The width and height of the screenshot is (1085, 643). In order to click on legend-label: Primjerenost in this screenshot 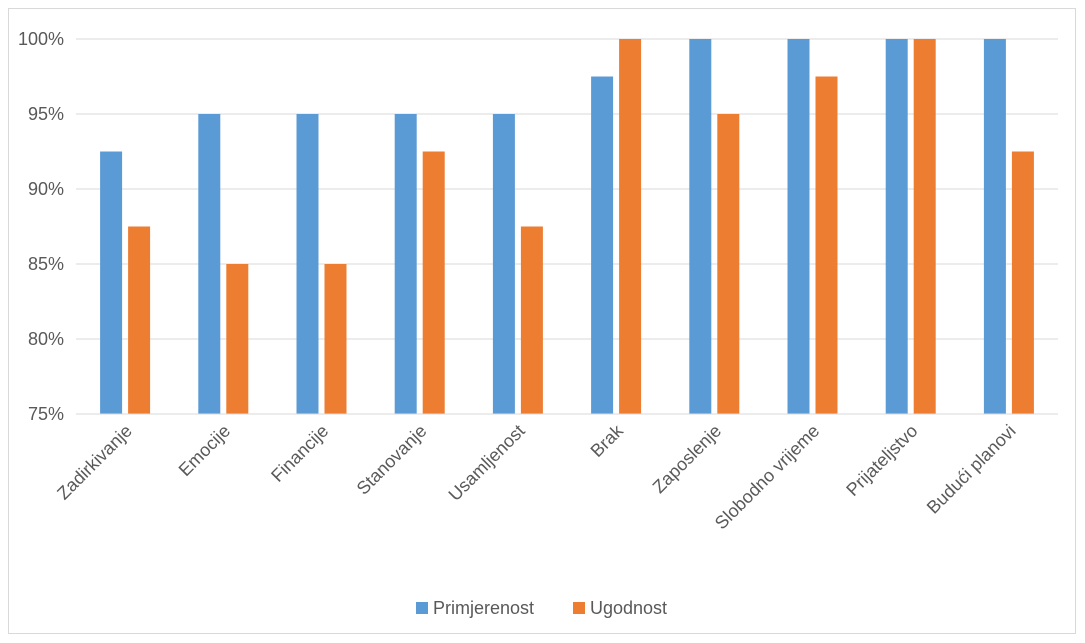, I will do `click(483, 608)`.